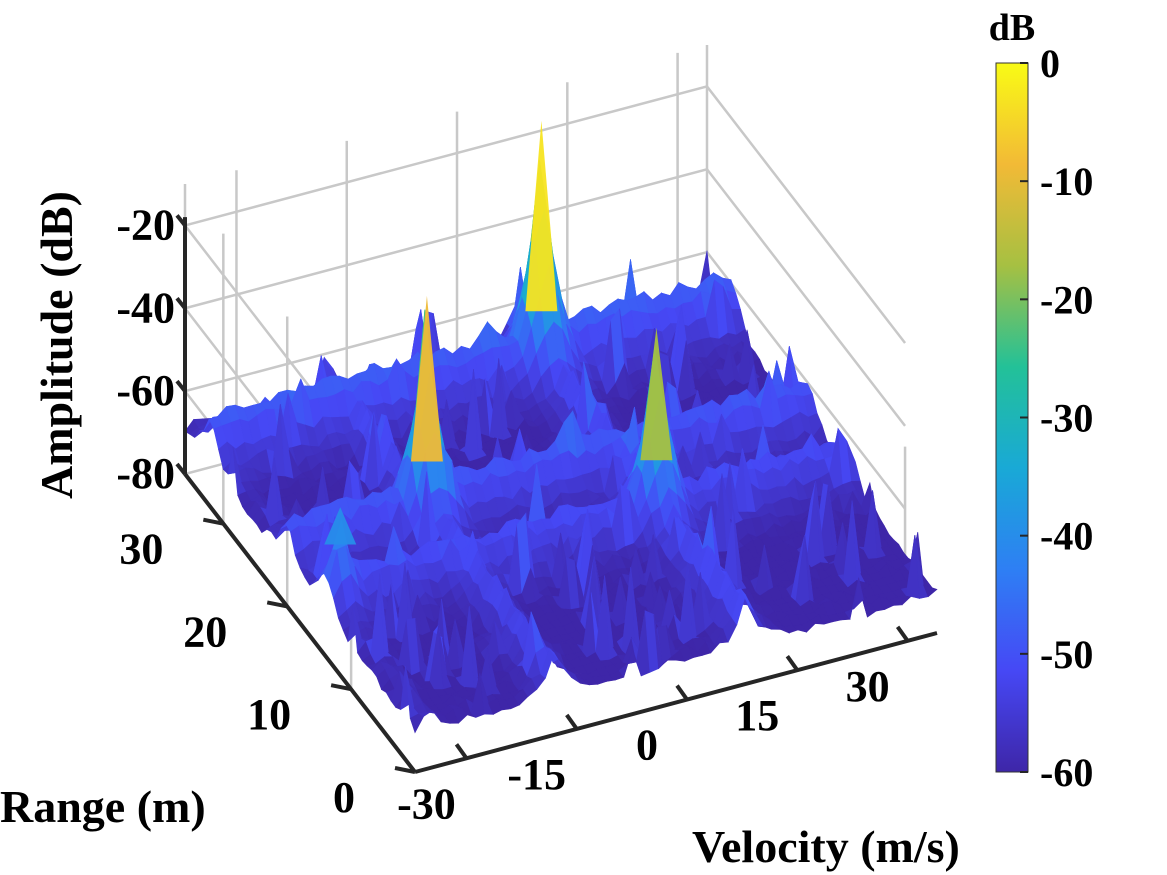 The image size is (1167, 875). I want to click on colorbar: dB 0 -10 -20 -30 -40 -50 -60, so click(1041, 401).